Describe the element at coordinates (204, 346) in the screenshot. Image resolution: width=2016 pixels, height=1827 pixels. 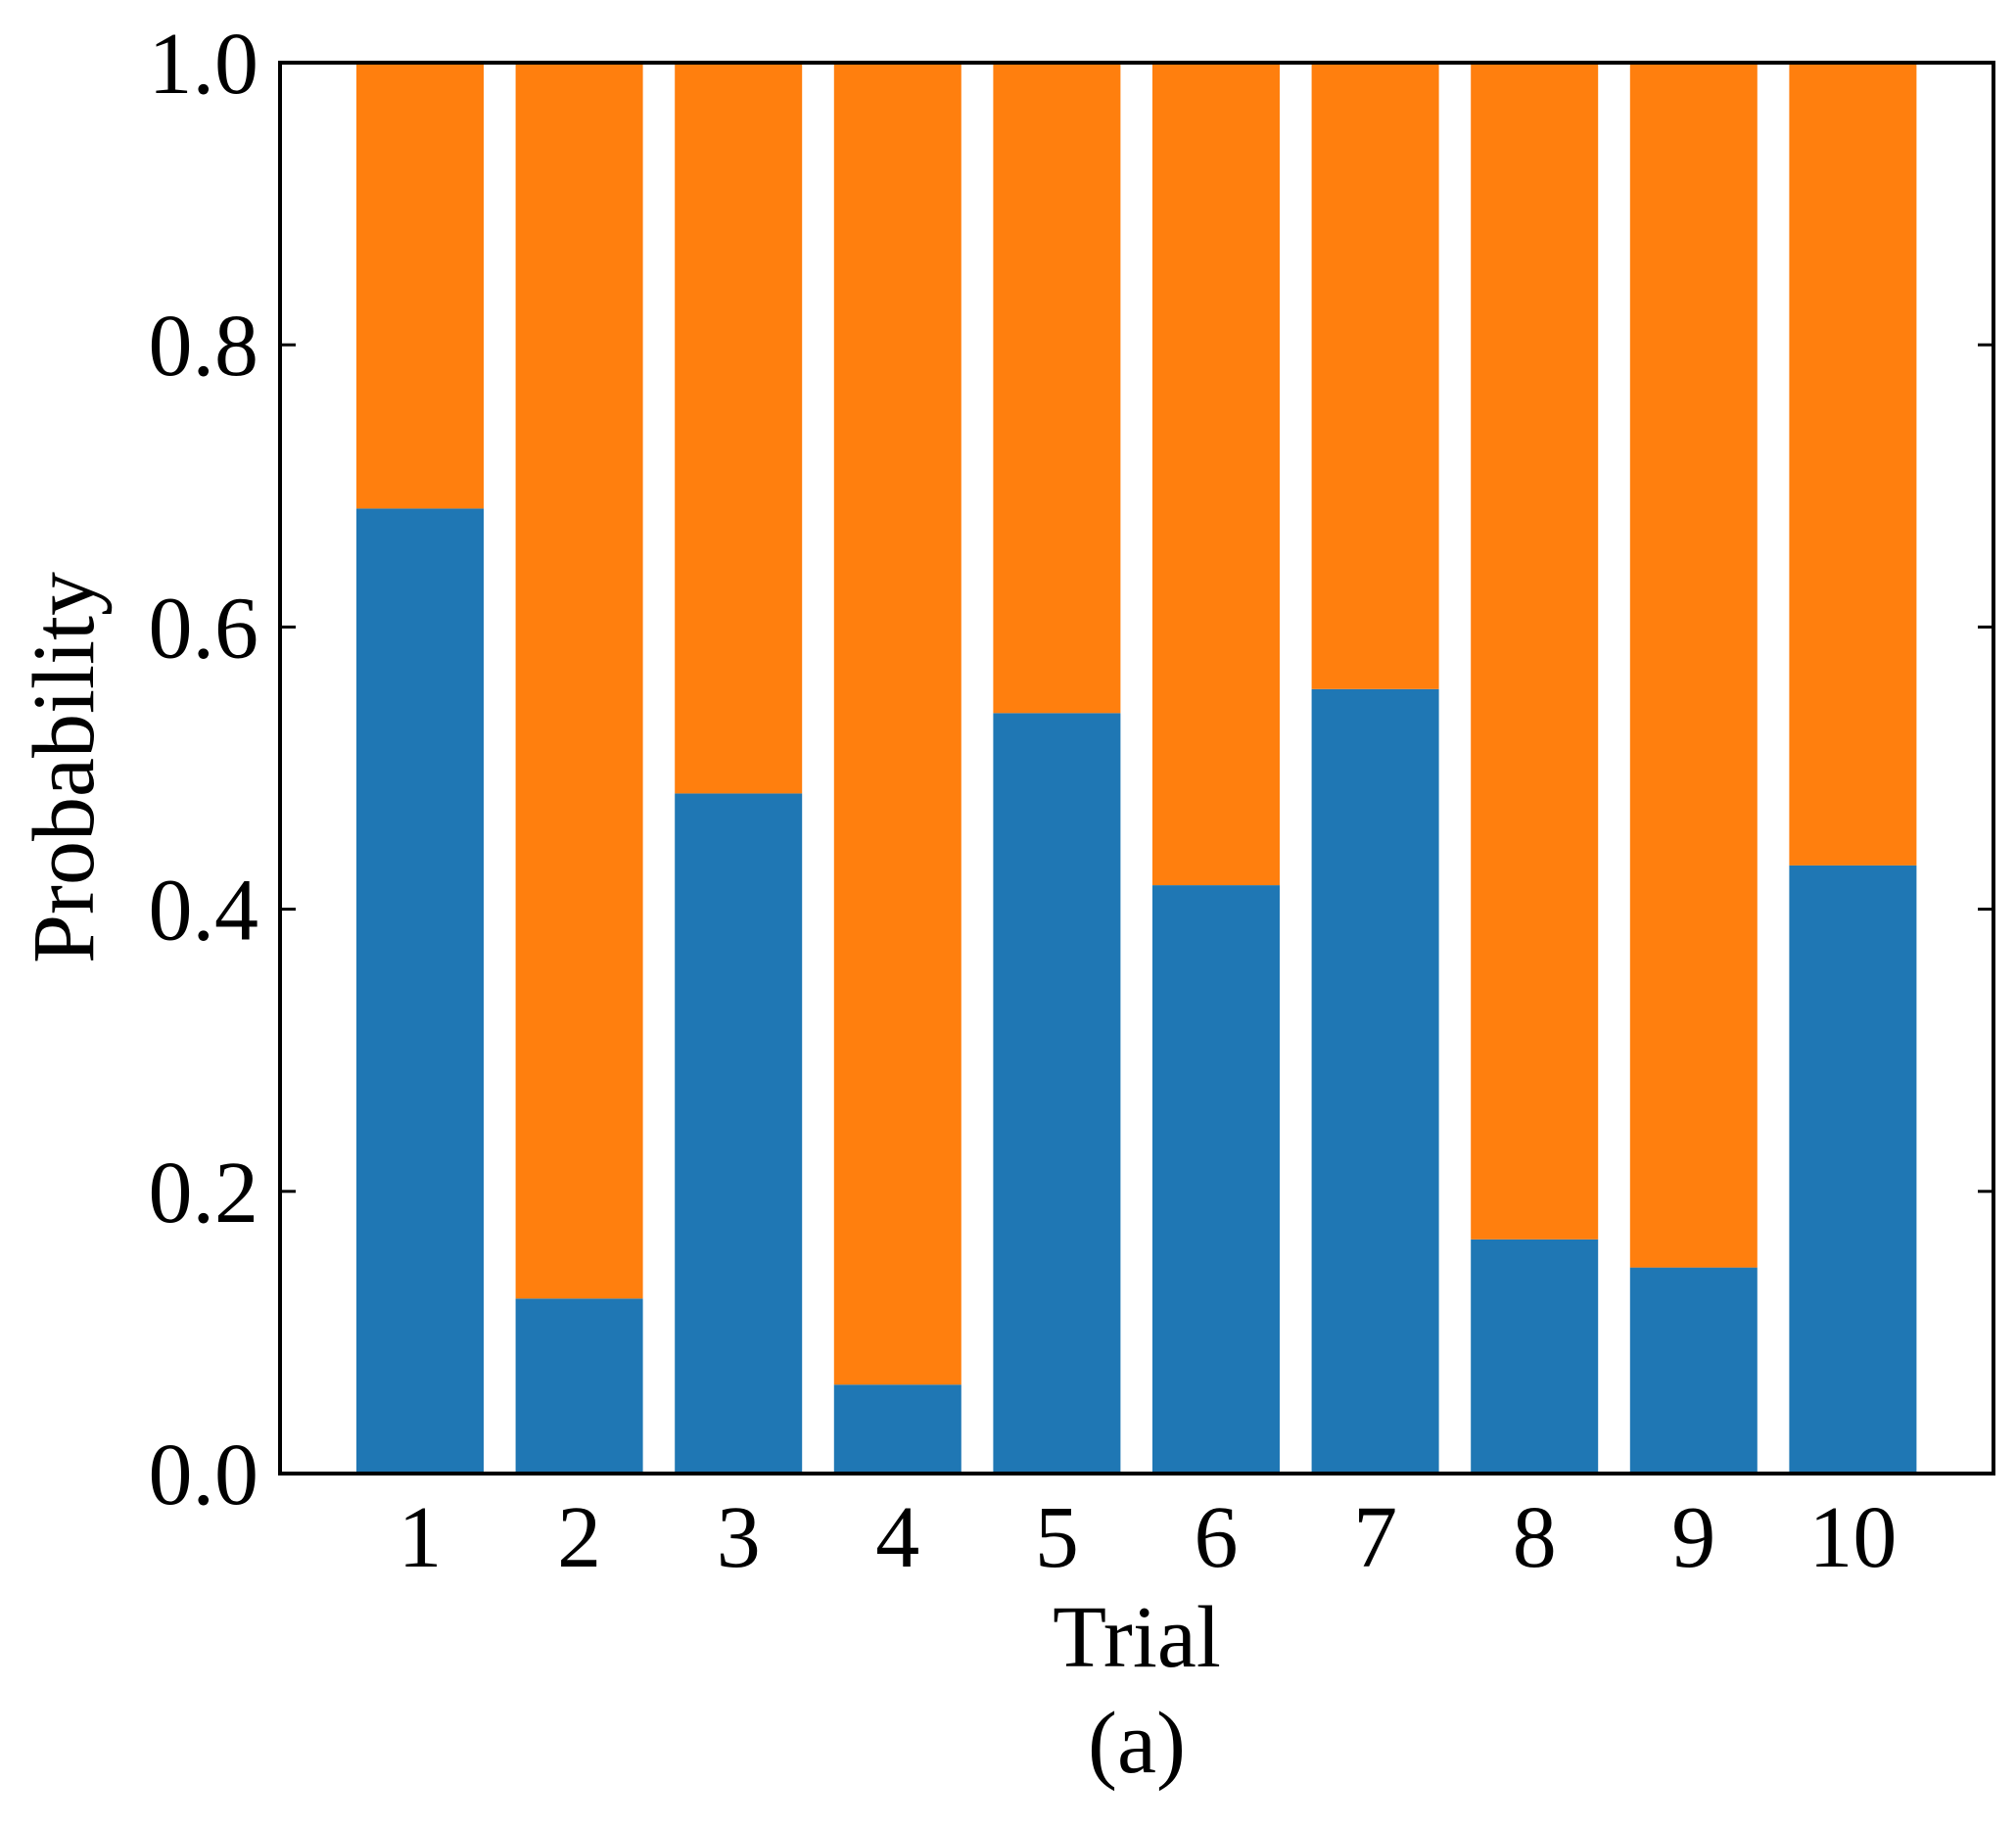
I see `y-tick-label: 0.8` at that location.